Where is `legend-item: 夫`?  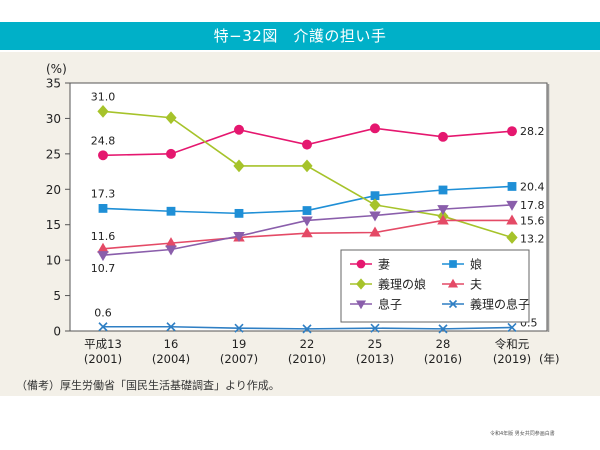
legend-item: 夫 is located at coordinates (462, 285).